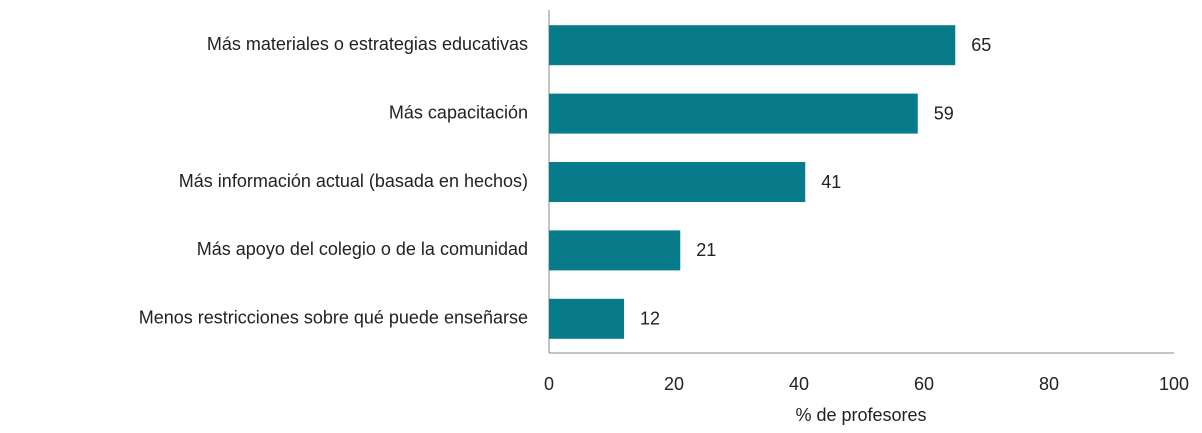  What do you see at coordinates (367, 44) in the screenshot?
I see `y-tick-label: Más materiales o estrategias educativas` at bounding box center [367, 44].